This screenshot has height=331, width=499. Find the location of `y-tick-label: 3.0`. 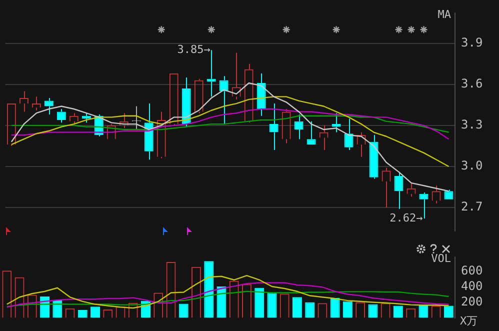

y-tick-label: 3.0 is located at coordinates (472, 165).